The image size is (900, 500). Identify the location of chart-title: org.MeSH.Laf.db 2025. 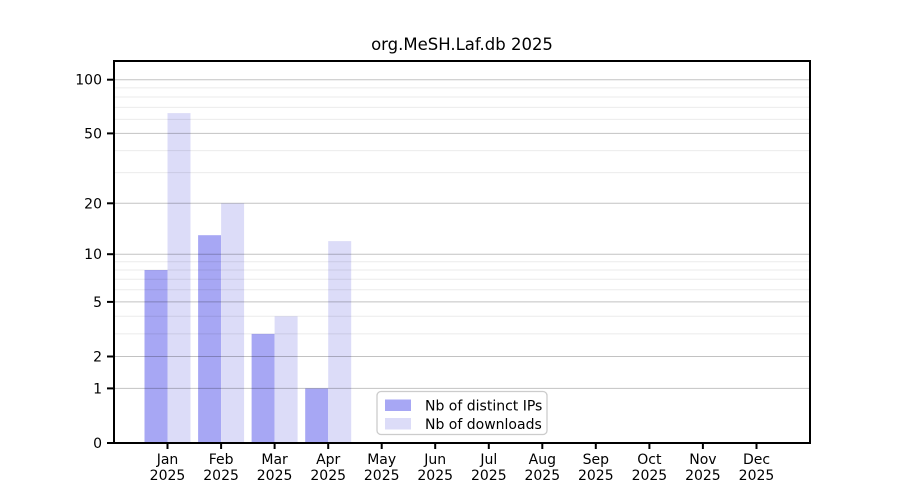
(462, 44).